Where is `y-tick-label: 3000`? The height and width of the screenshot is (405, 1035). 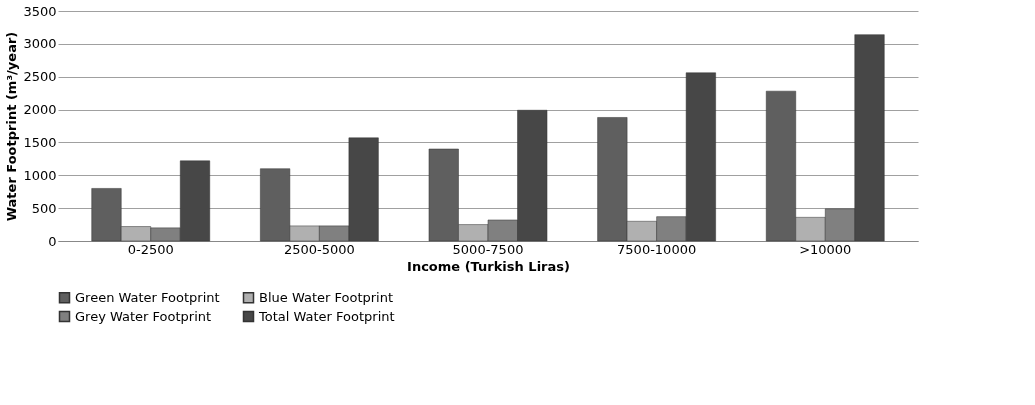
y-tick-label: 3000 is located at coordinates (40, 44).